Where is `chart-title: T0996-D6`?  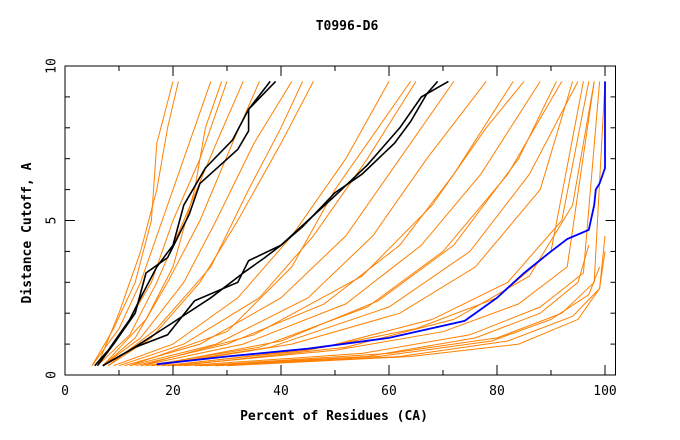 chart-title: T0996-D6 is located at coordinates (347, 26).